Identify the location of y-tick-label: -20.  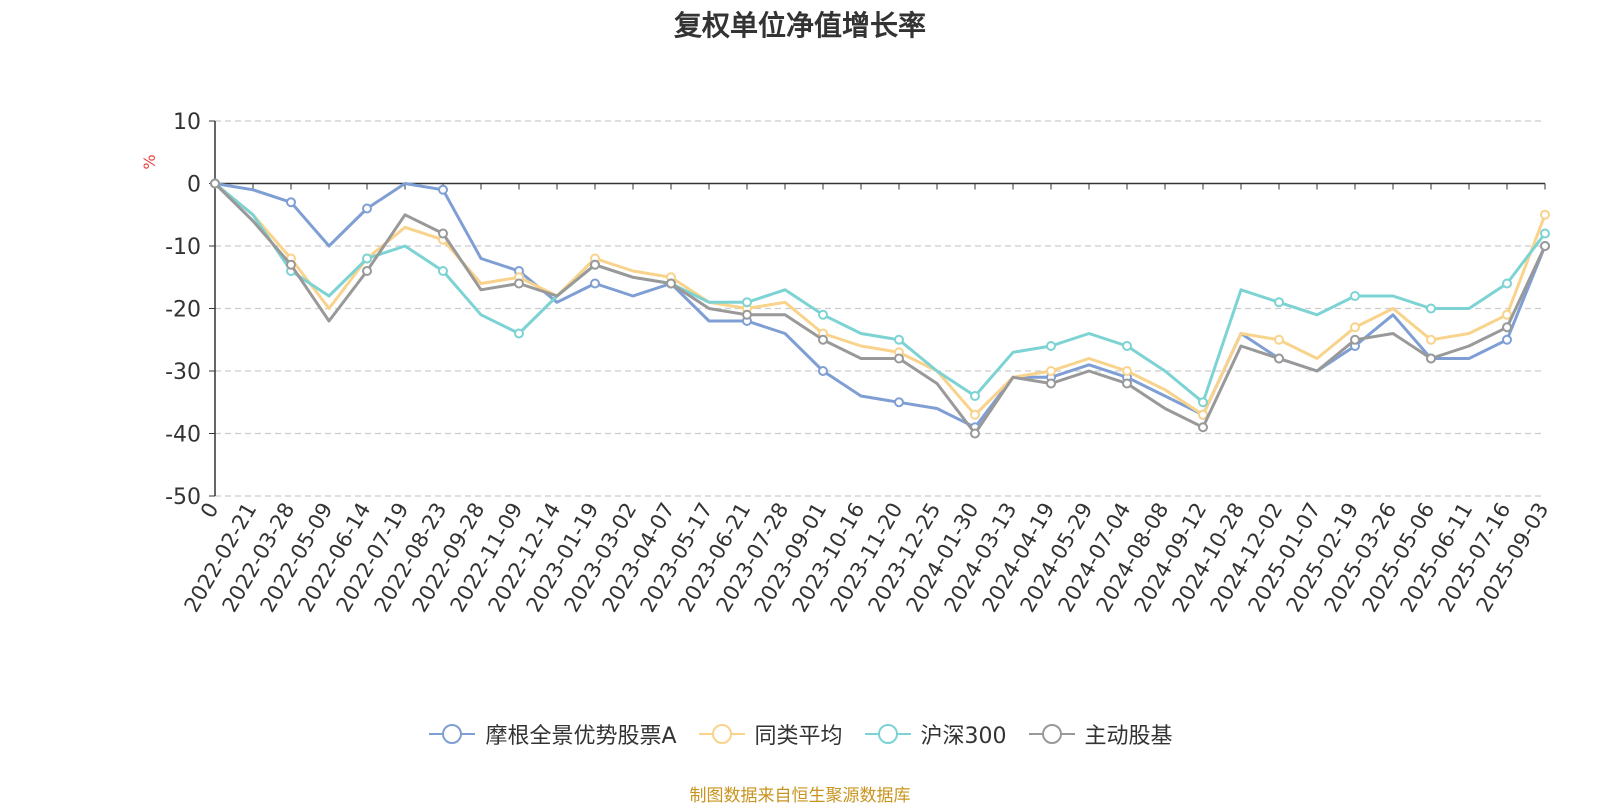
(183, 310).